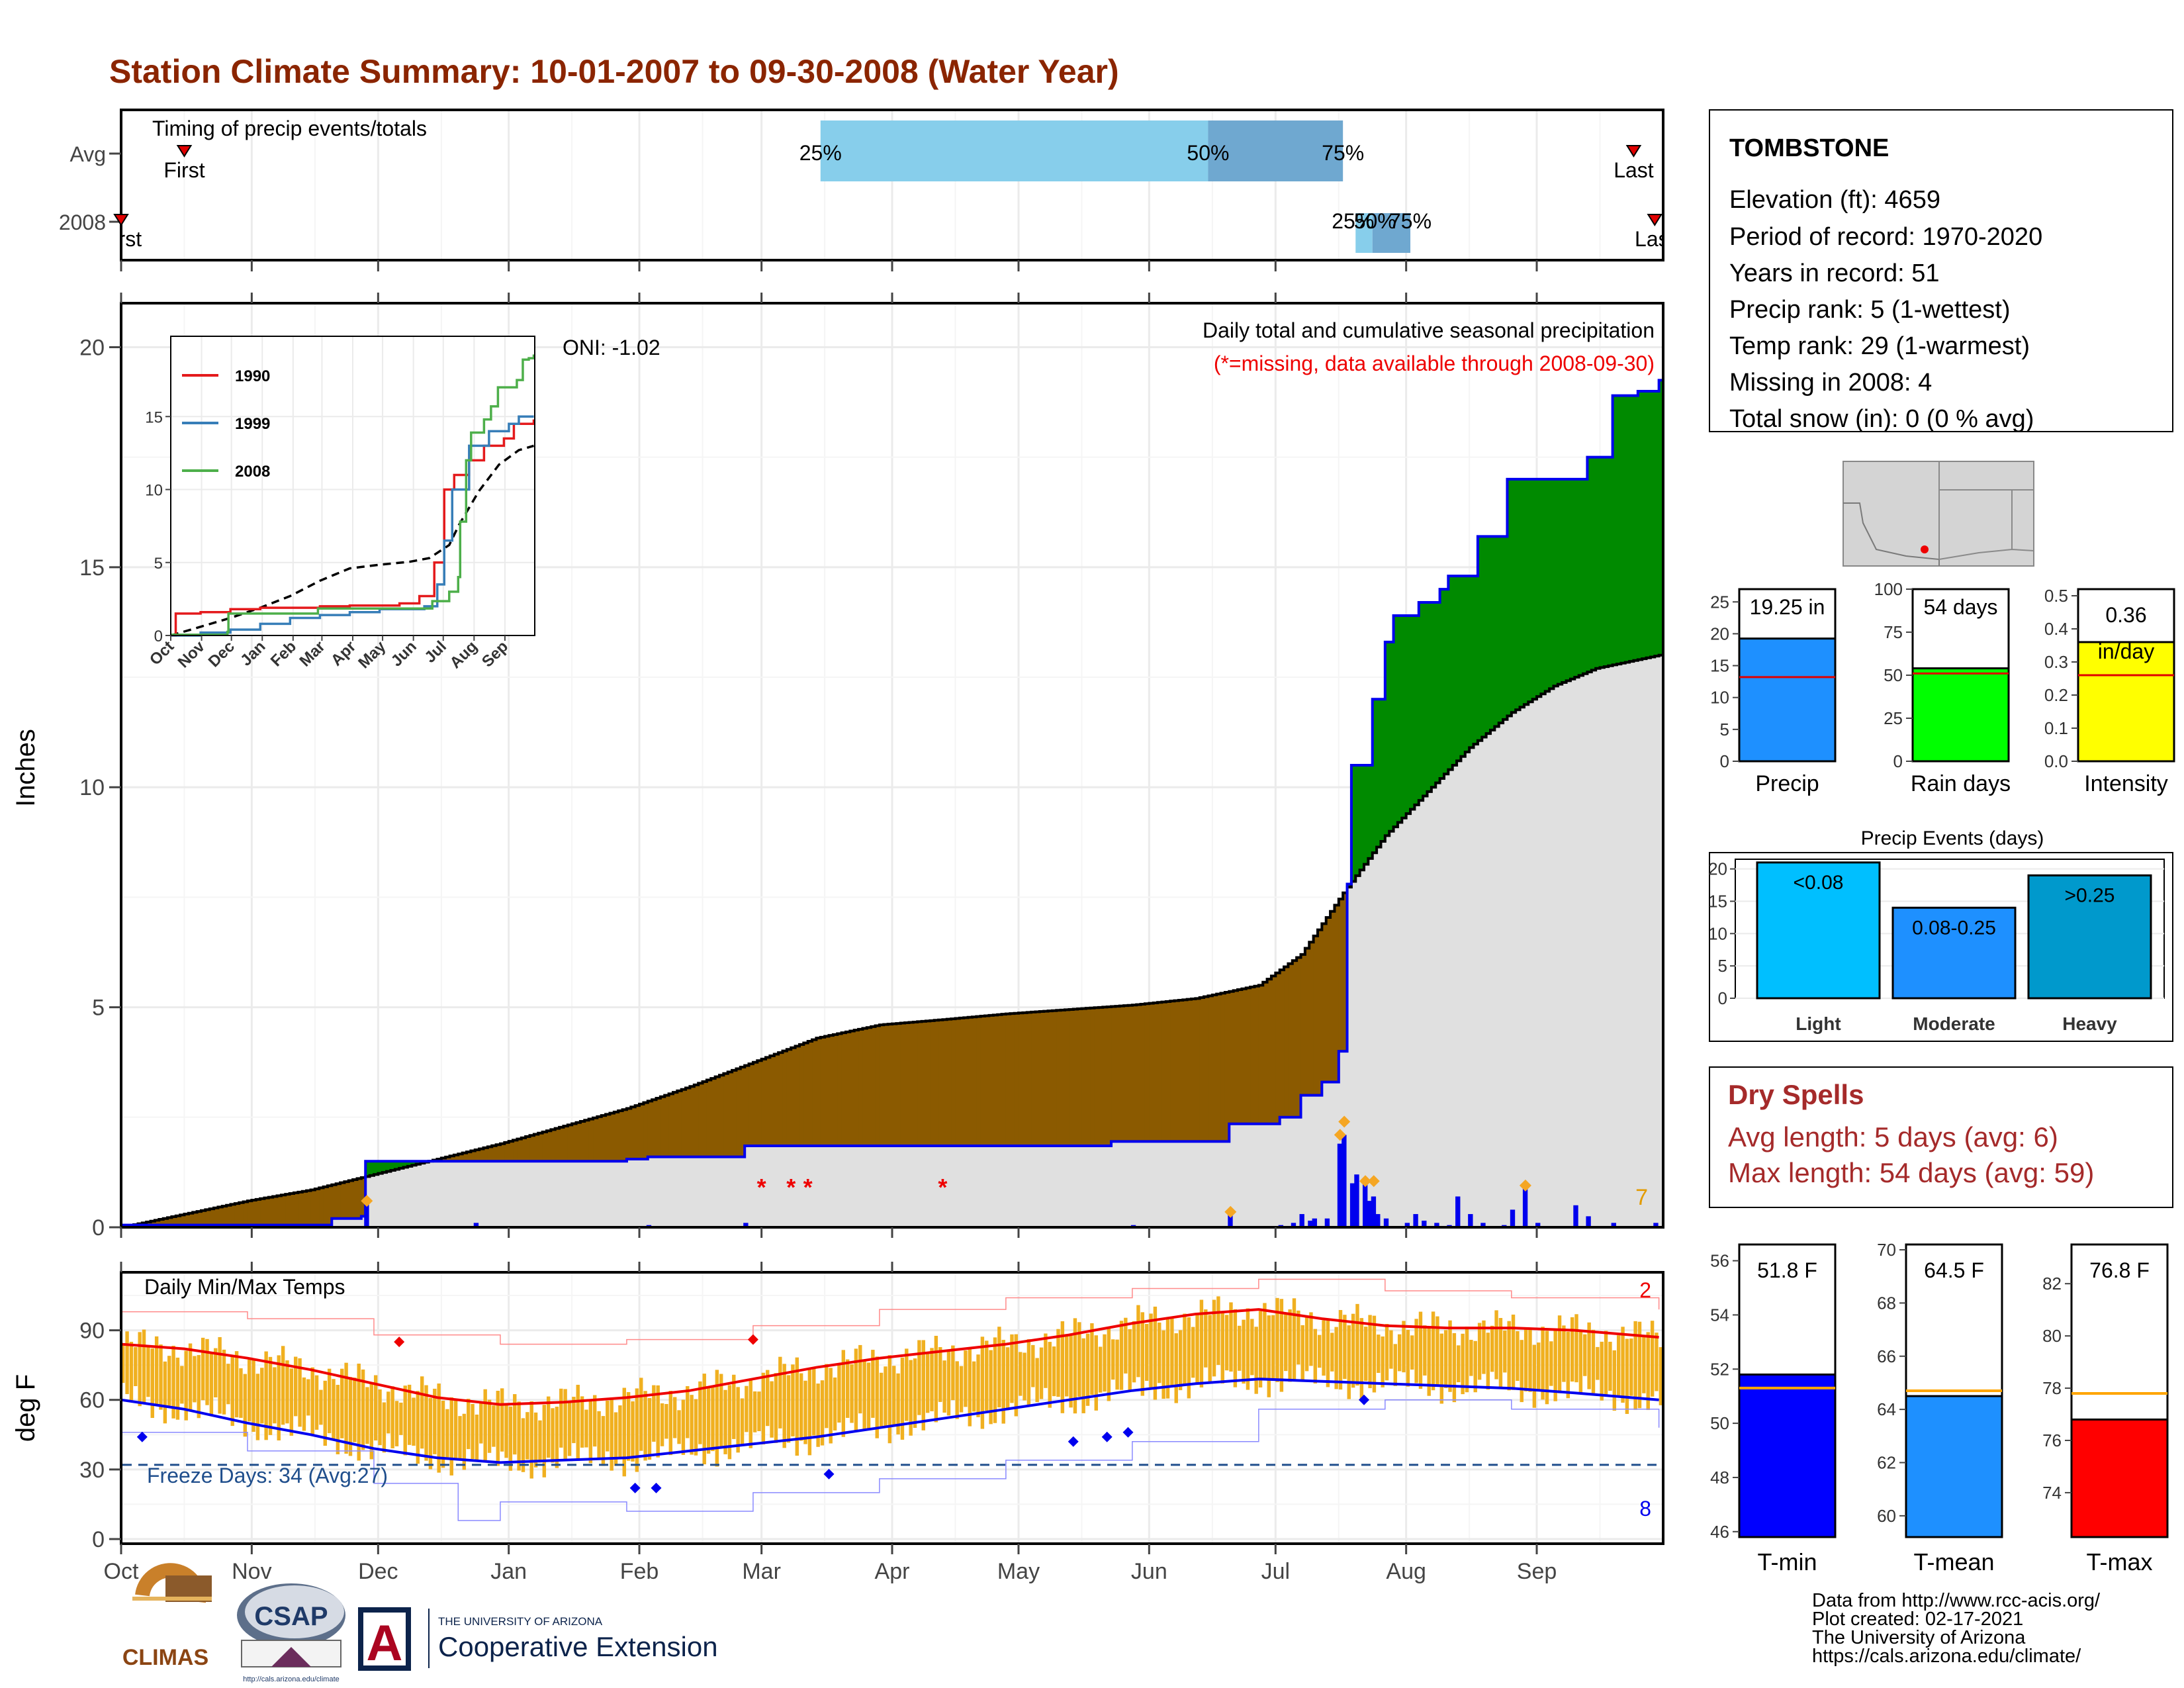  Describe the element at coordinates (1208, 153) in the screenshot. I see `timing-avg-q50-label: 50%` at that location.